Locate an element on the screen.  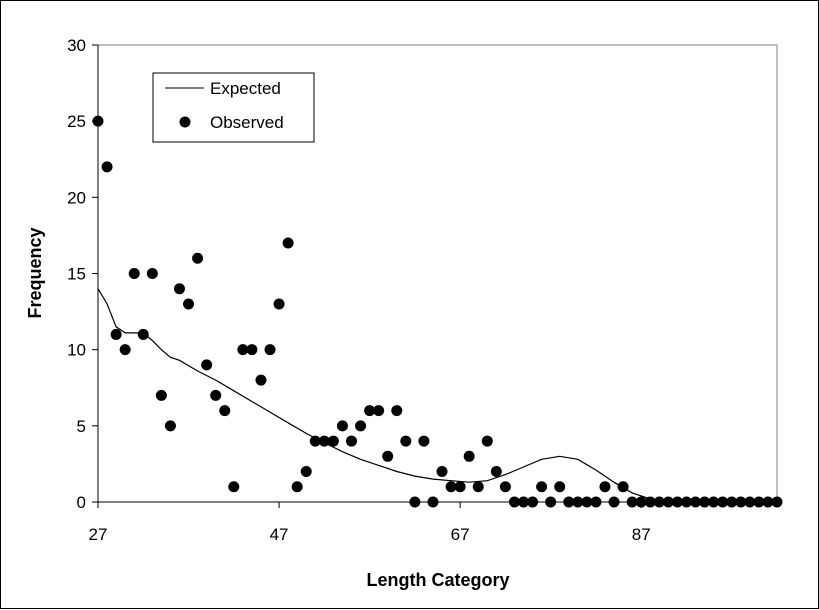
legend-observed-swatch is located at coordinates (185, 122).